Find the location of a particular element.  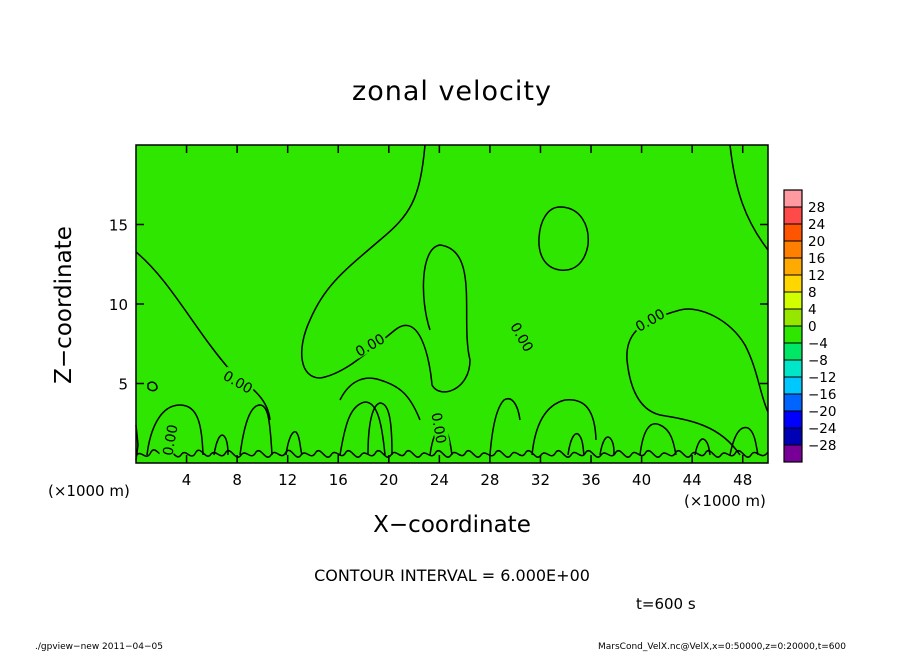

colorbar-label: −12 is located at coordinates (822, 378).